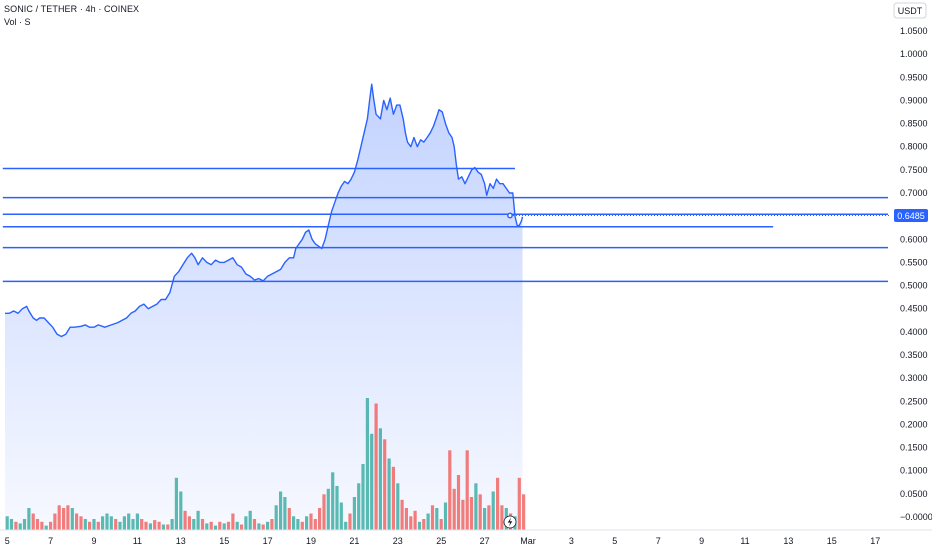 The height and width of the screenshot is (555, 932). I want to click on unit-box, so click(910, 10).